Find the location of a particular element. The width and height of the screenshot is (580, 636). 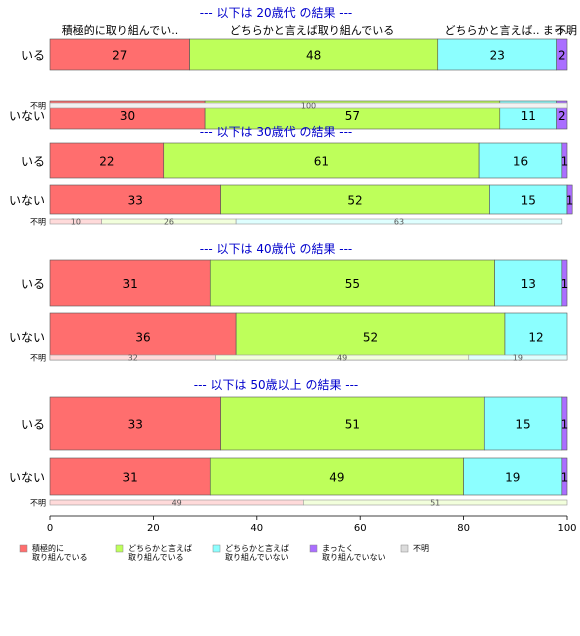

data-label: 55 is located at coordinates (352, 284).